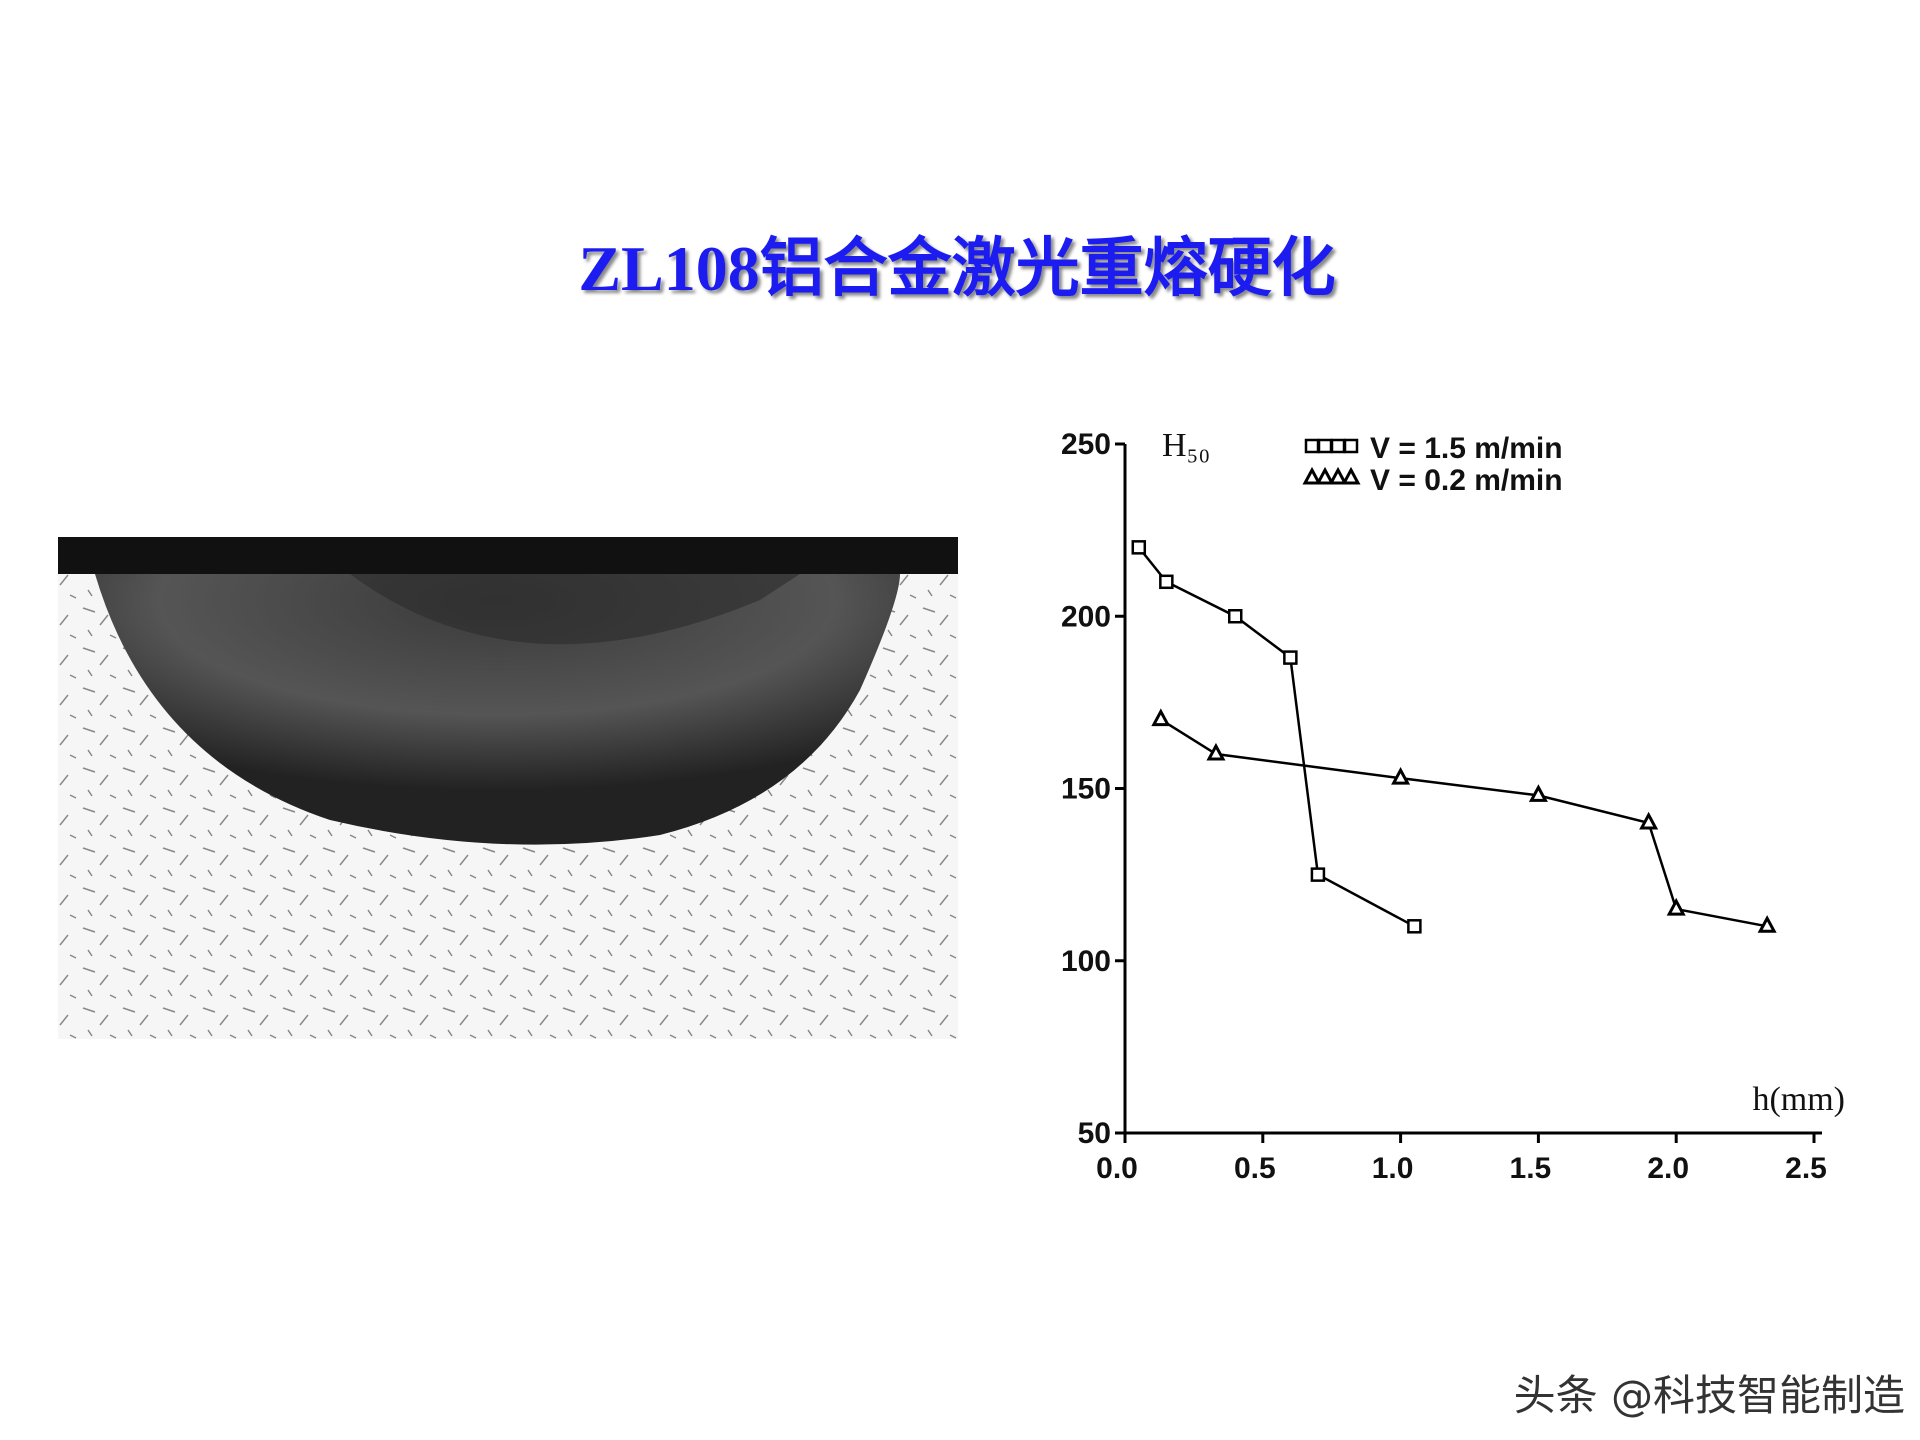 The image size is (1920, 1440). What do you see at coordinates (1086, 444) in the screenshot?
I see `y-tick-label: 250` at bounding box center [1086, 444].